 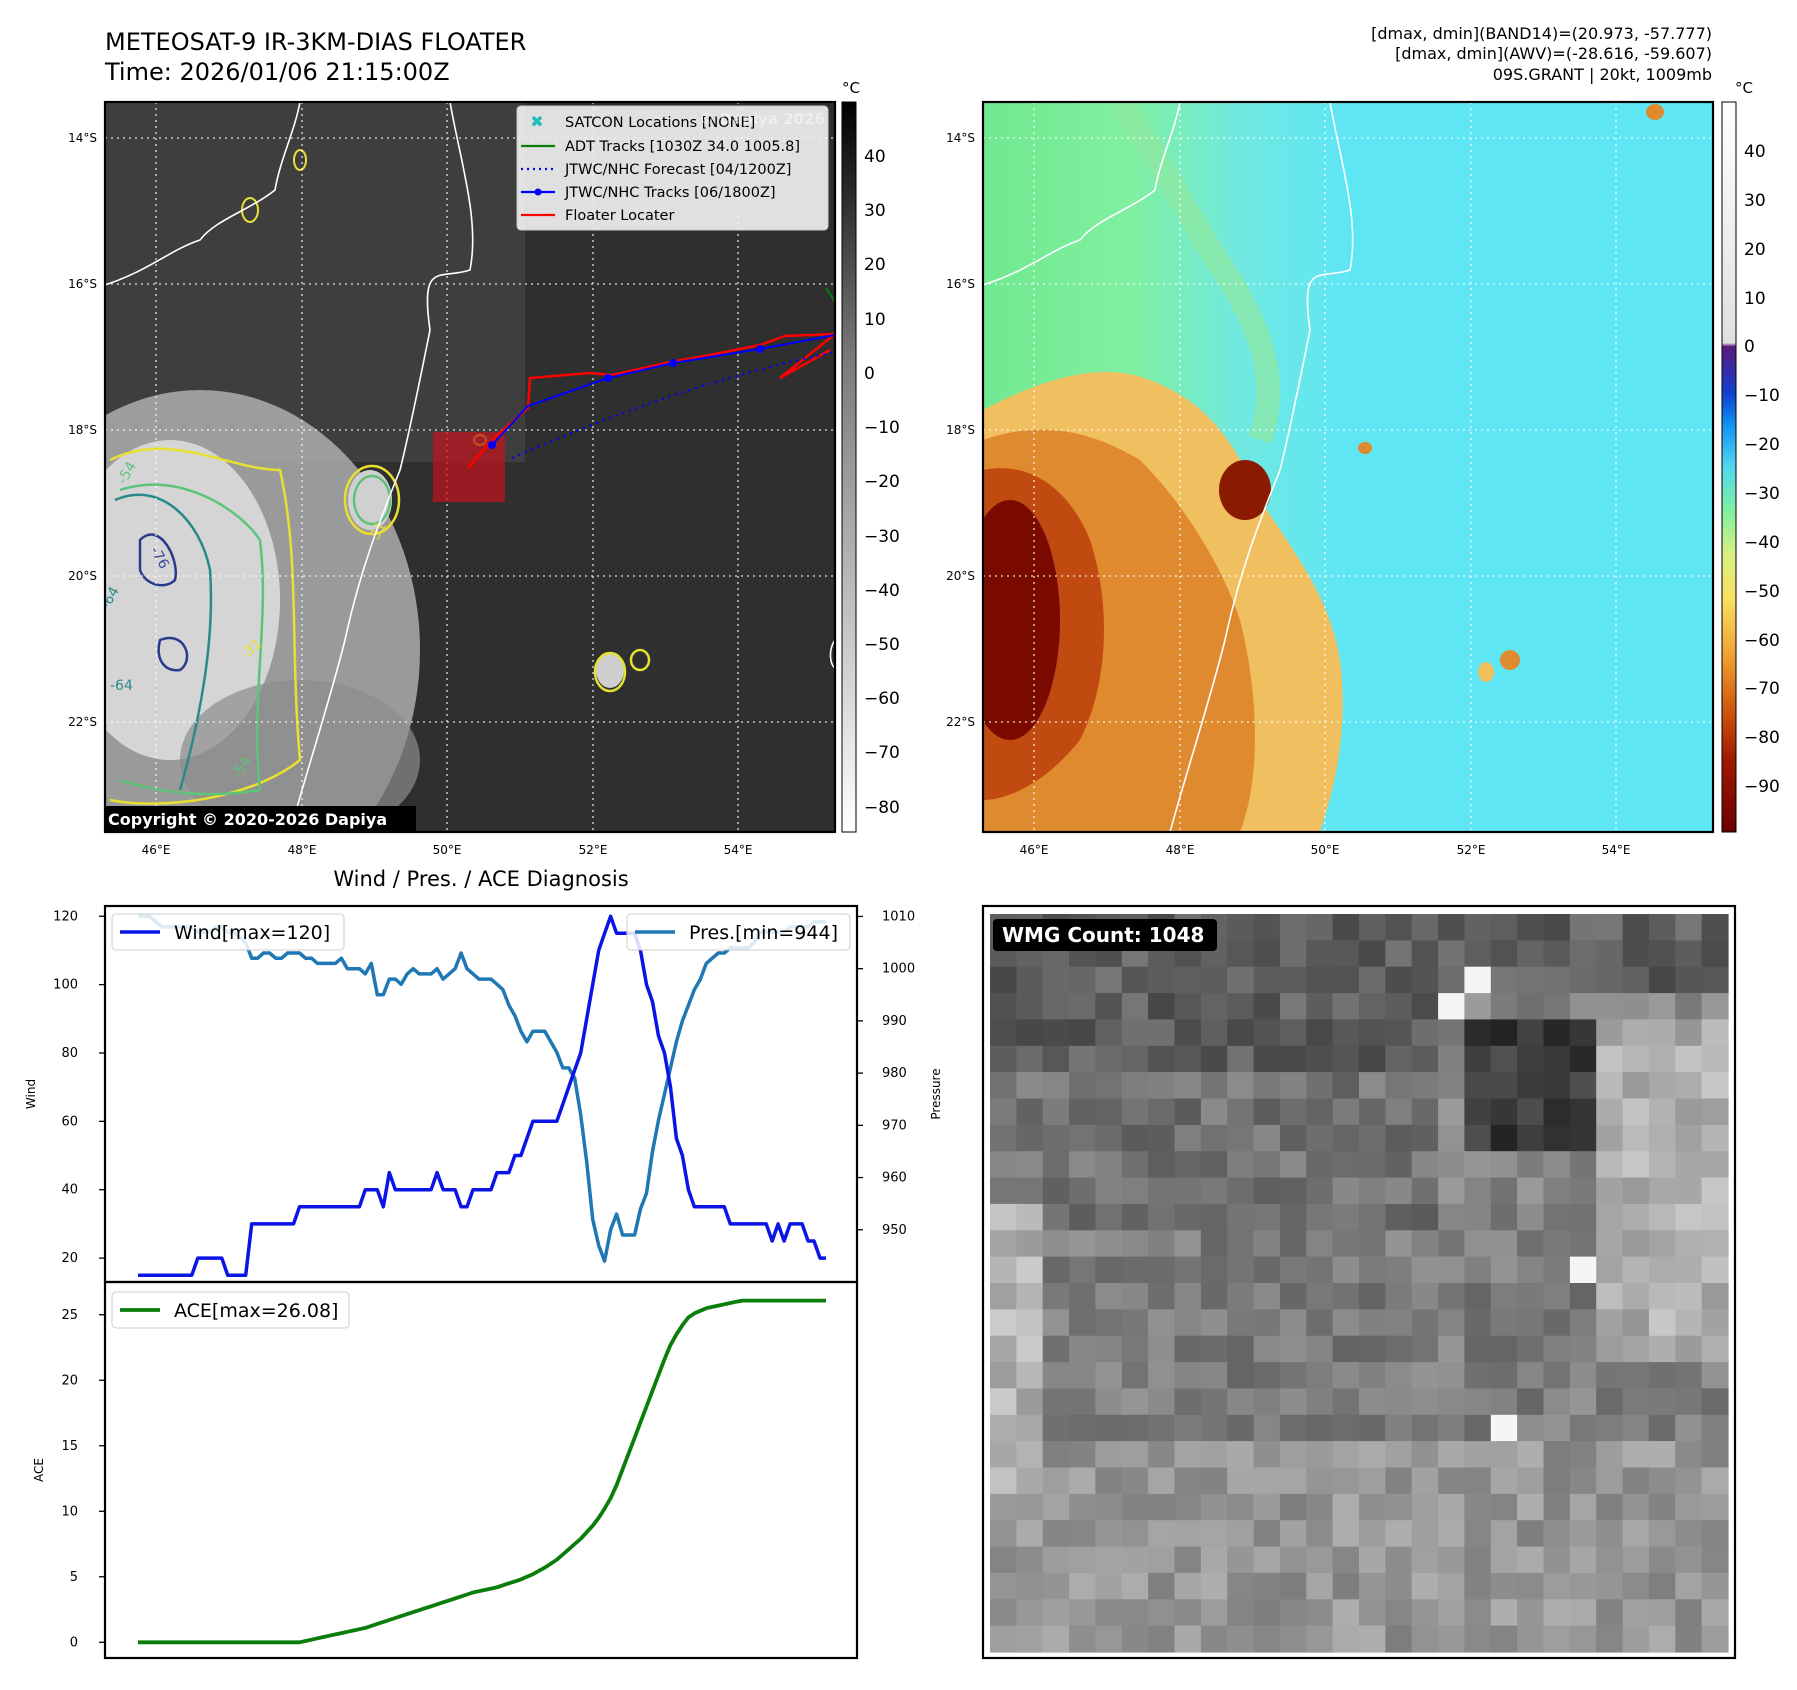 I want to click on contour-line, so click(x=372, y=500).